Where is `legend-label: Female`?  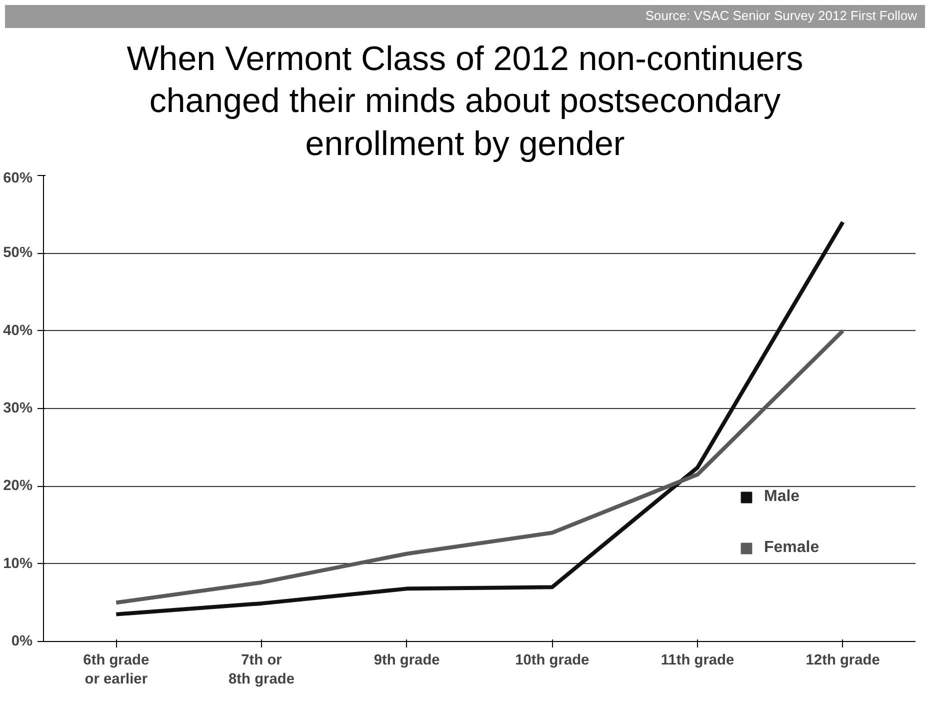
legend-label: Female is located at coordinates (792, 548).